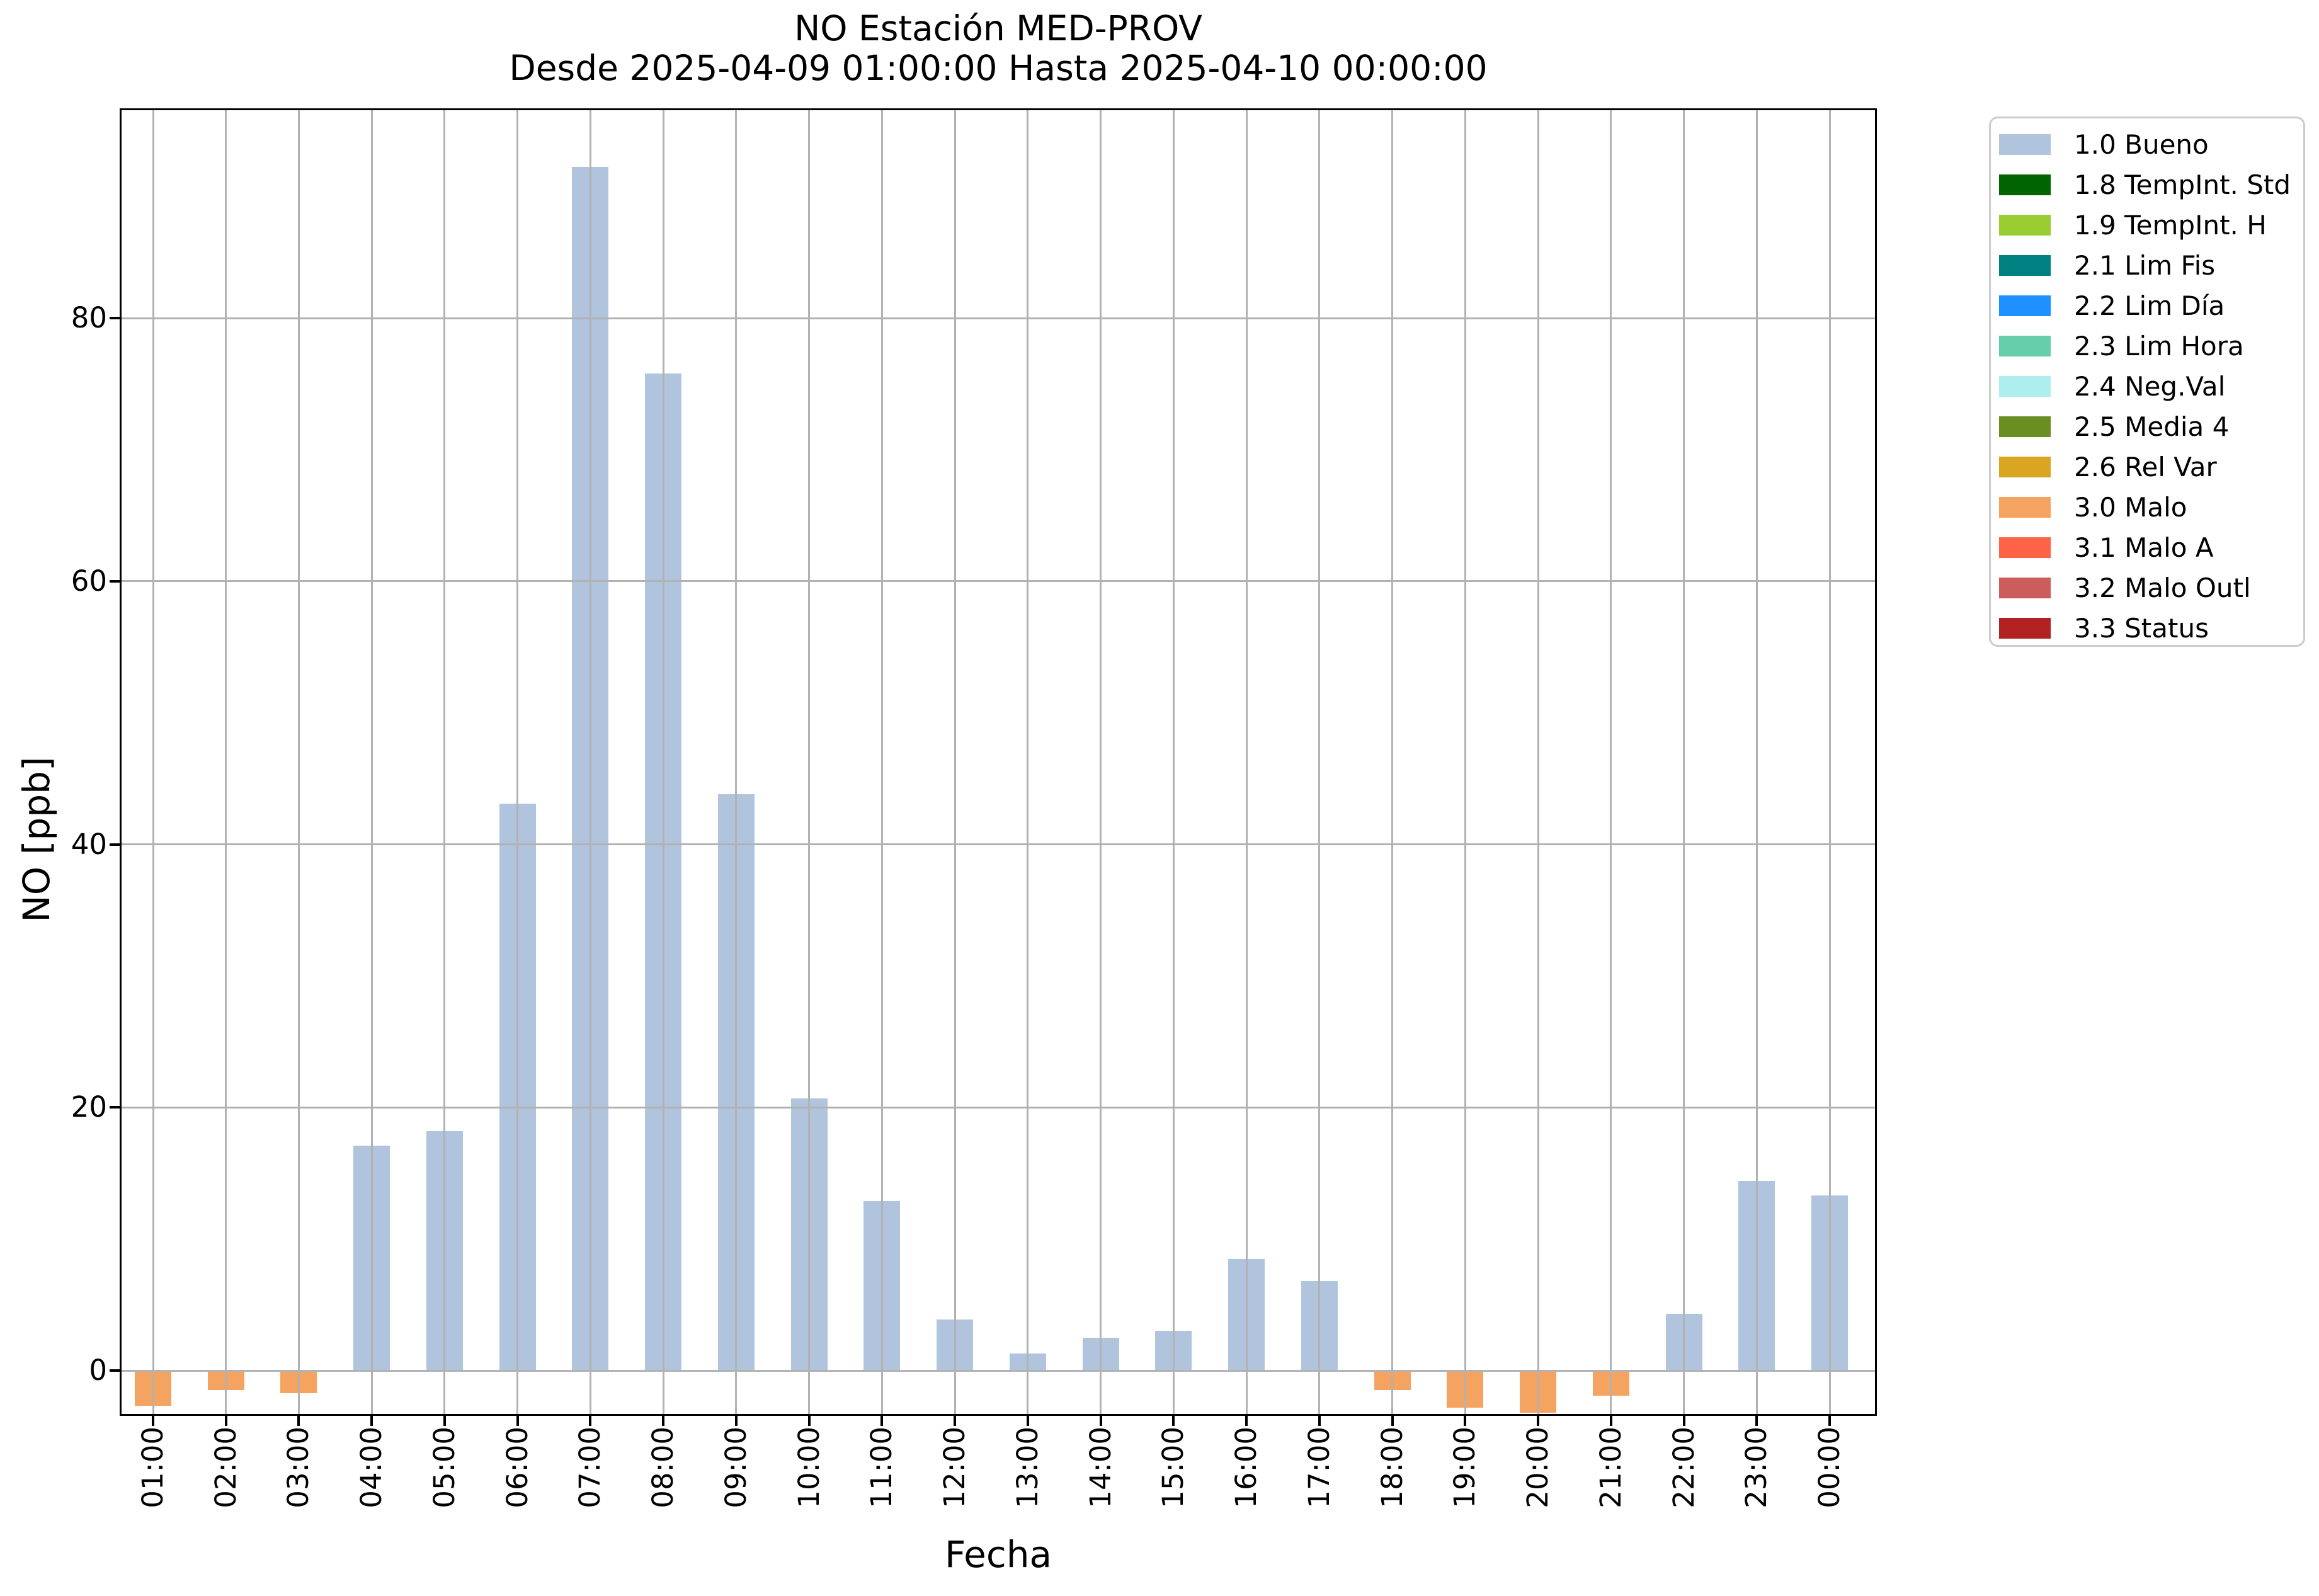  What do you see at coordinates (663, 1467) in the screenshot?
I see `x-tick-label: 08:00` at bounding box center [663, 1467].